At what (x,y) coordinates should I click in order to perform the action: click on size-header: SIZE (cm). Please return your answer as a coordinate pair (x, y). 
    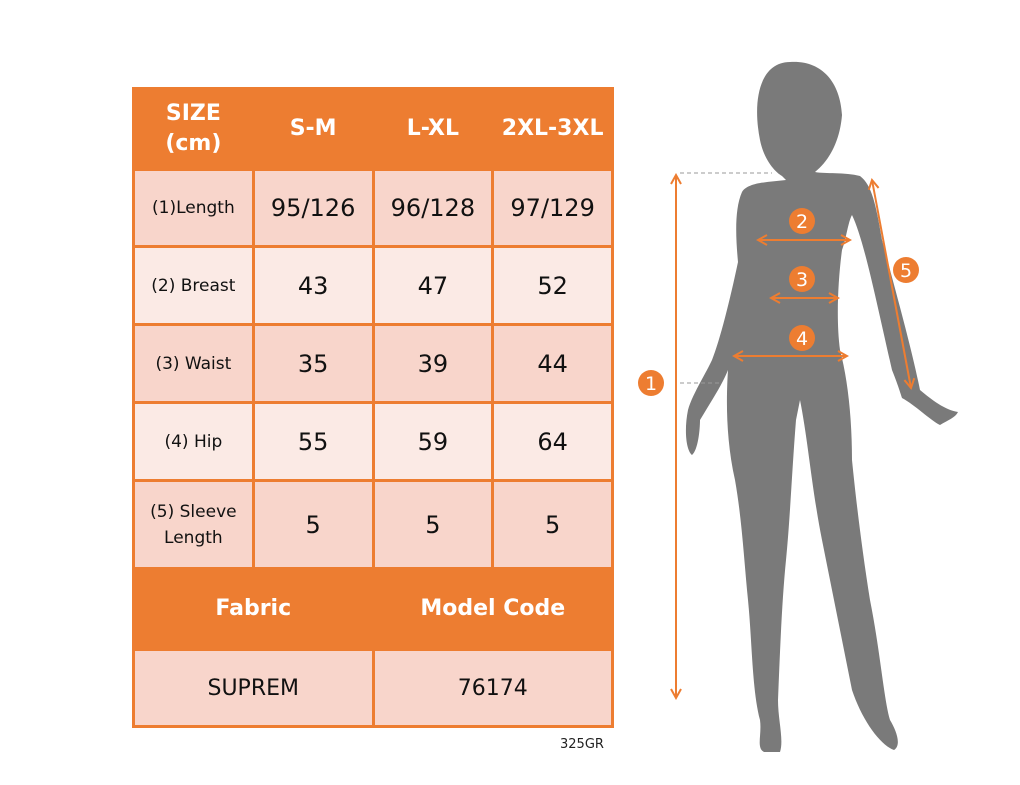
    Looking at the image, I should click on (193, 129).